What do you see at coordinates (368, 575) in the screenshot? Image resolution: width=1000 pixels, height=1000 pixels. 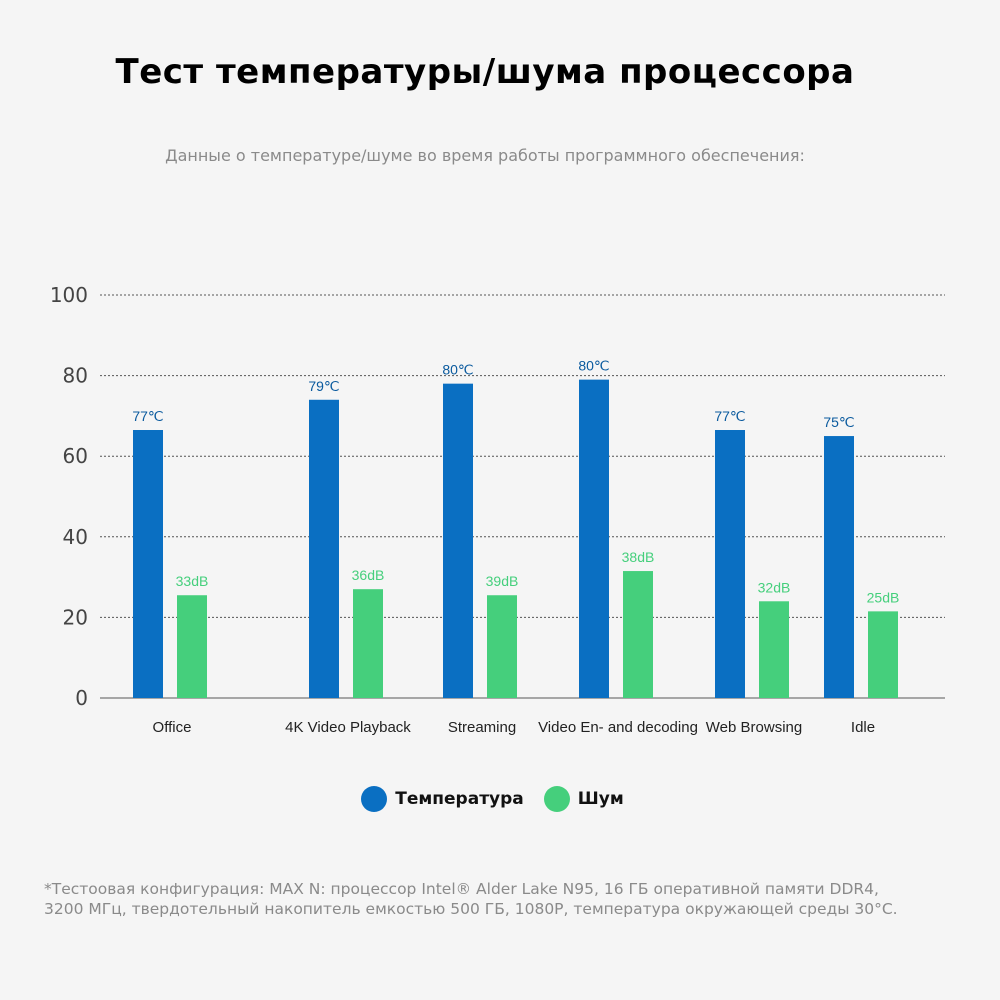 I see `data-label-noise: 36dB` at bounding box center [368, 575].